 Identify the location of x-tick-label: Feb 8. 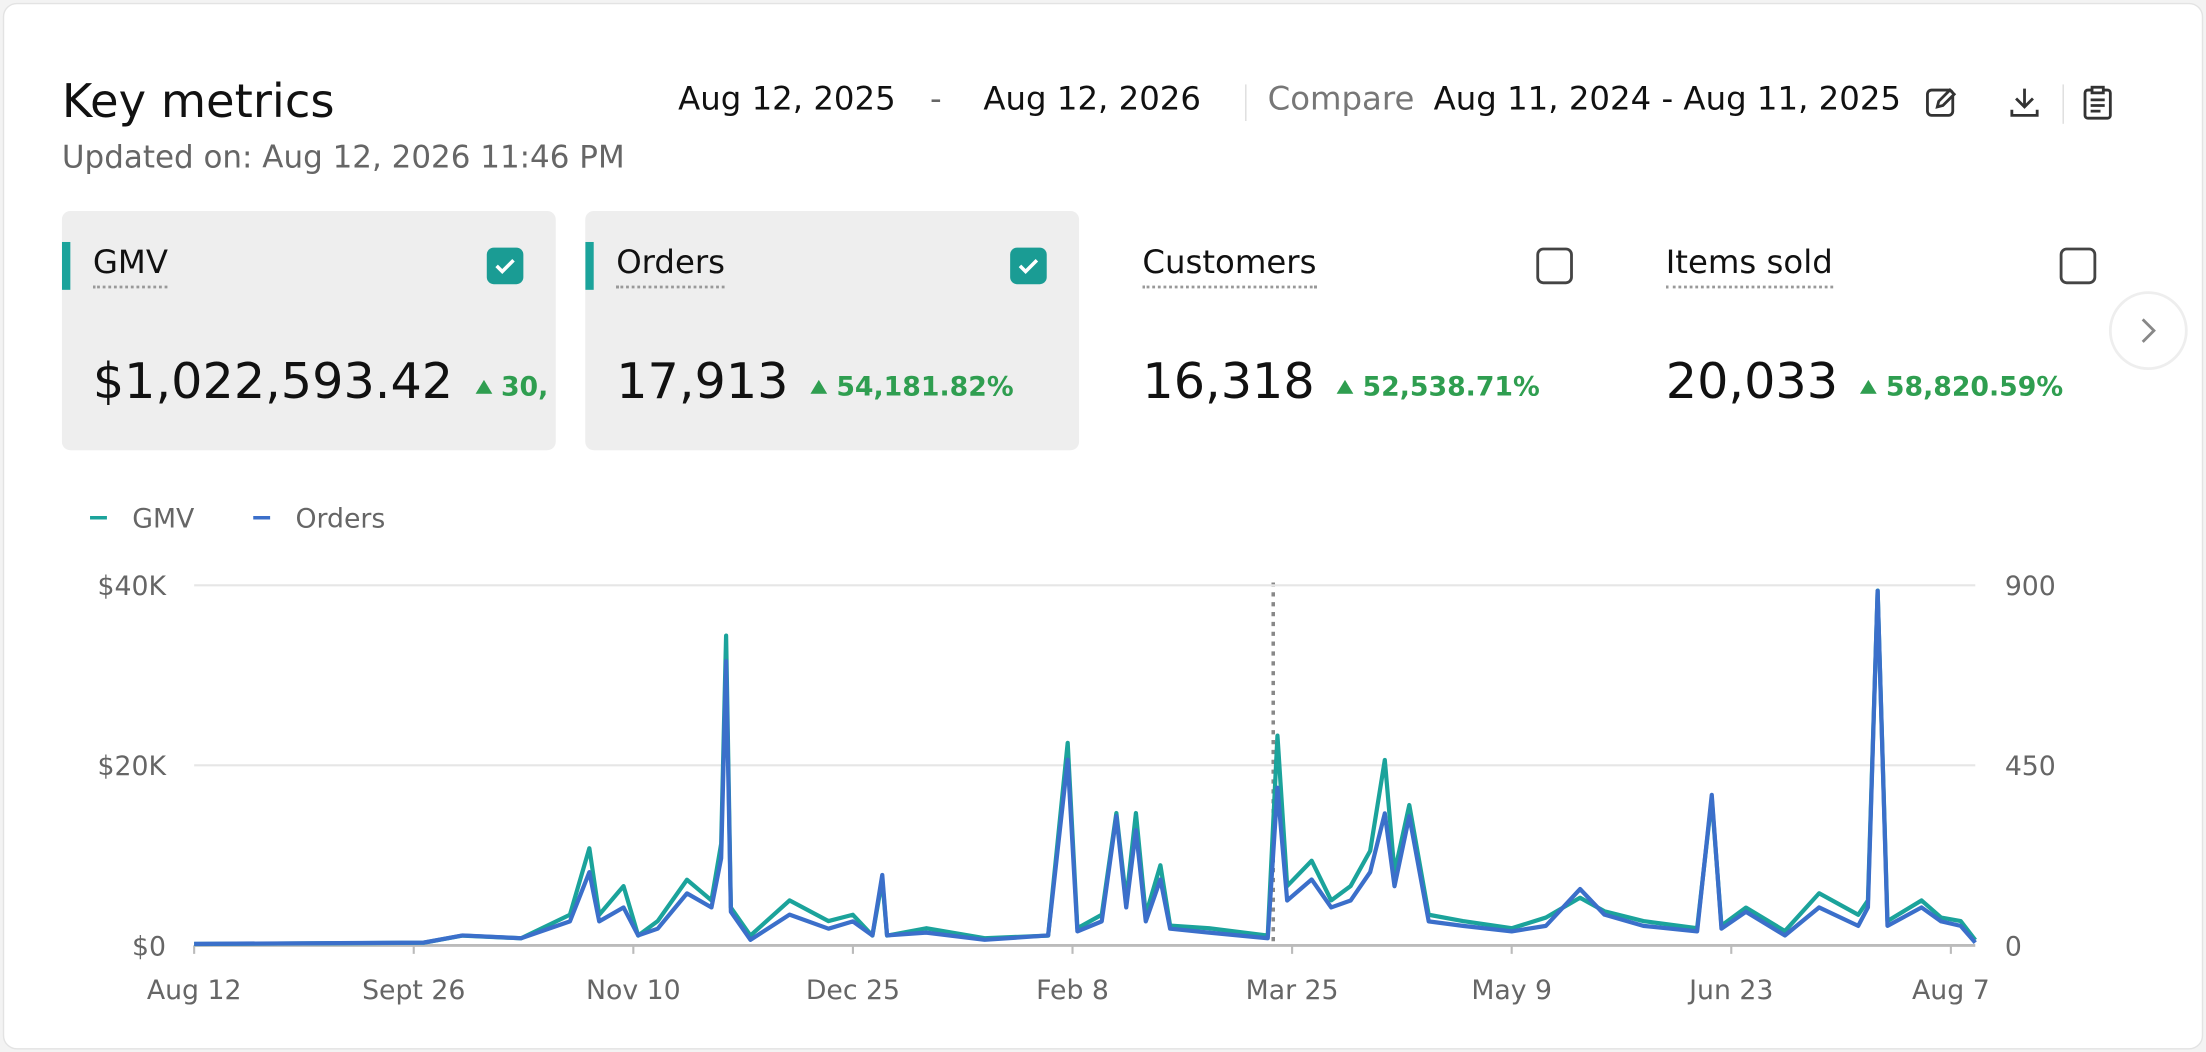
(1072, 990).